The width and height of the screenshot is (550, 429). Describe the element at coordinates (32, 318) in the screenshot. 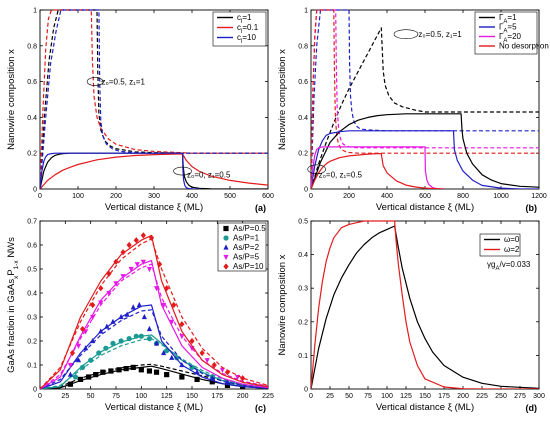

I see `y-tick-label: 0.3` at that location.